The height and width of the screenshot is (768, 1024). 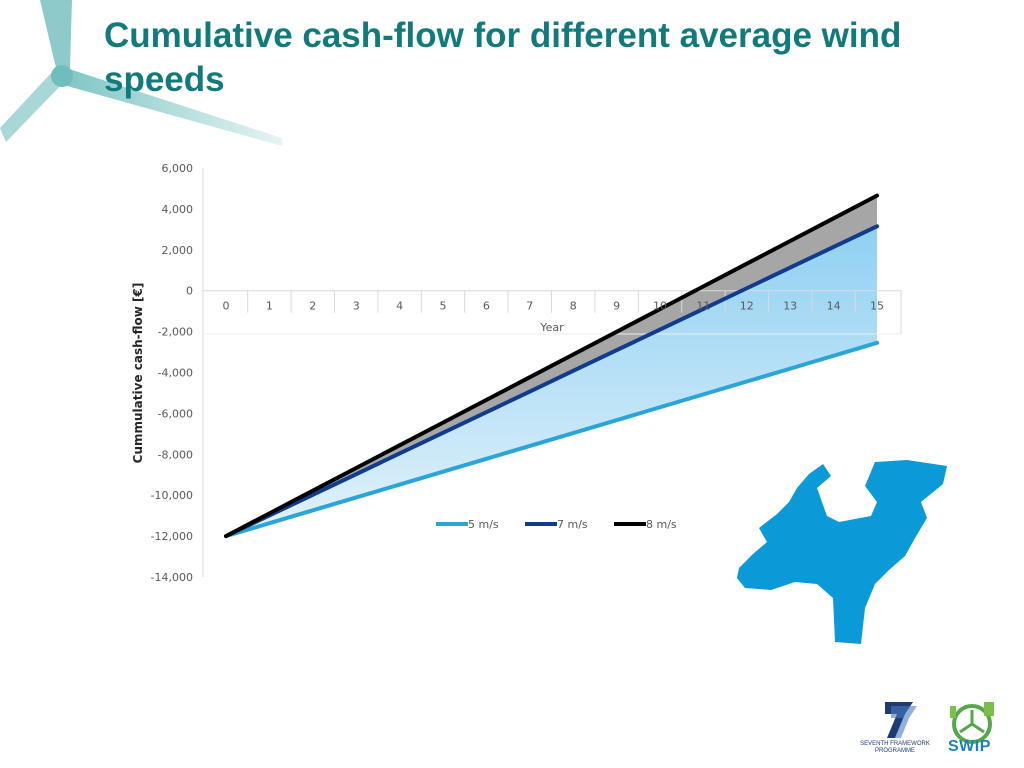 What do you see at coordinates (171, 107) in the screenshot?
I see `turbine-blade-right` at bounding box center [171, 107].